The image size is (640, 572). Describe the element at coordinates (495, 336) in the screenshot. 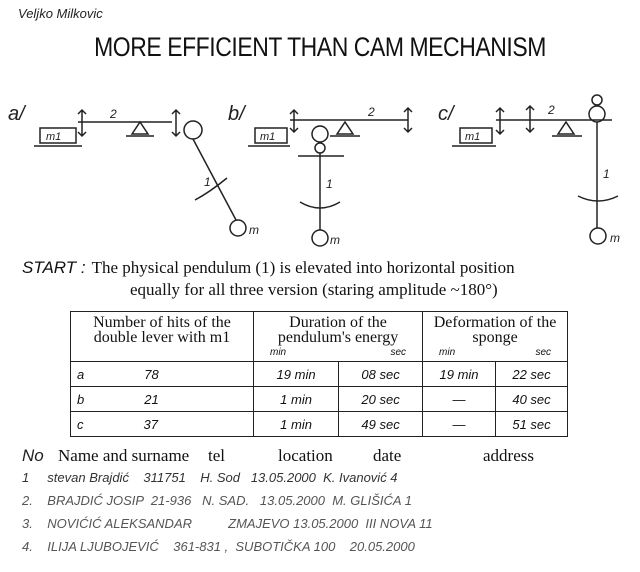

I see `header-deformation: Deformation of the sponge min sec` at that location.